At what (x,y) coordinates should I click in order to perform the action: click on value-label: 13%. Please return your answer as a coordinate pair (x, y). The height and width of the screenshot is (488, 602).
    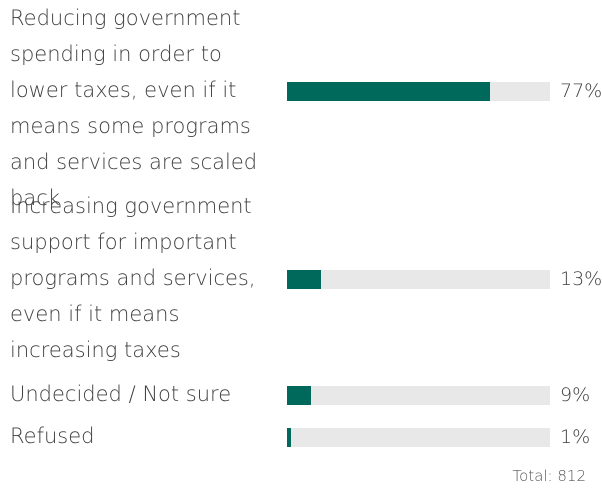
    Looking at the image, I should click on (581, 279).